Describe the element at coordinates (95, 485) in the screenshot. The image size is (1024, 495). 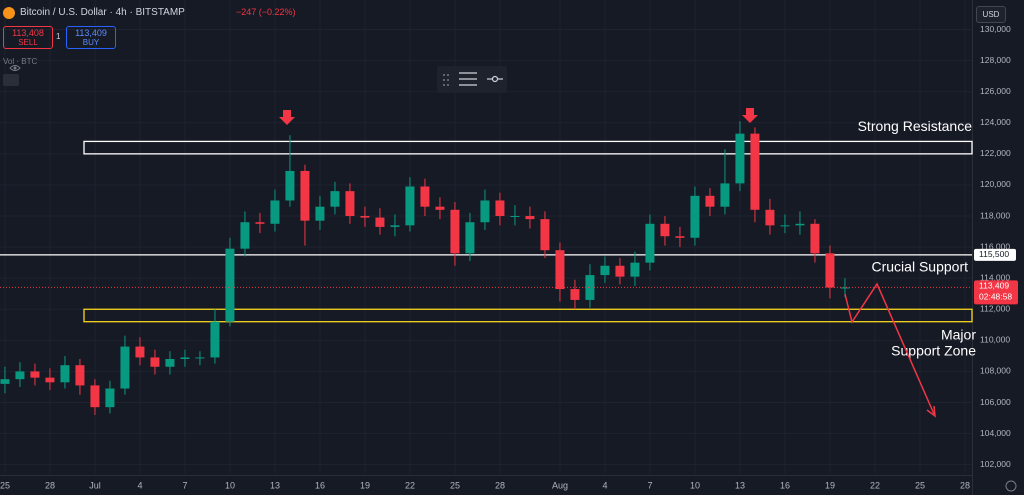
I see `x-tick-label: Jul` at that location.